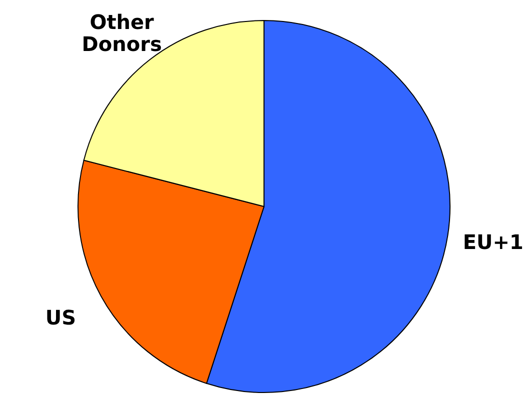 The height and width of the screenshot is (413, 528). Describe the element at coordinates (122, 33) in the screenshot. I see `slice-label: Other Donors` at that location.